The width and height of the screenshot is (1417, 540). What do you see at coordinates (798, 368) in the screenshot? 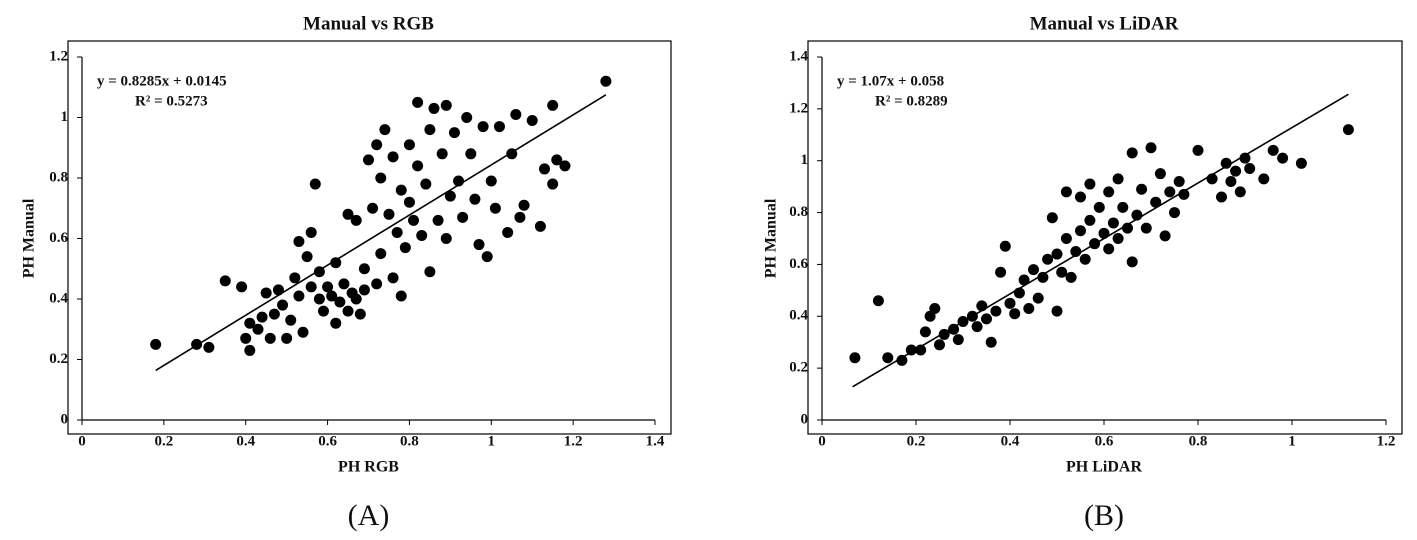
I see `y-tick-label: 0.2` at bounding box center [798, 368].